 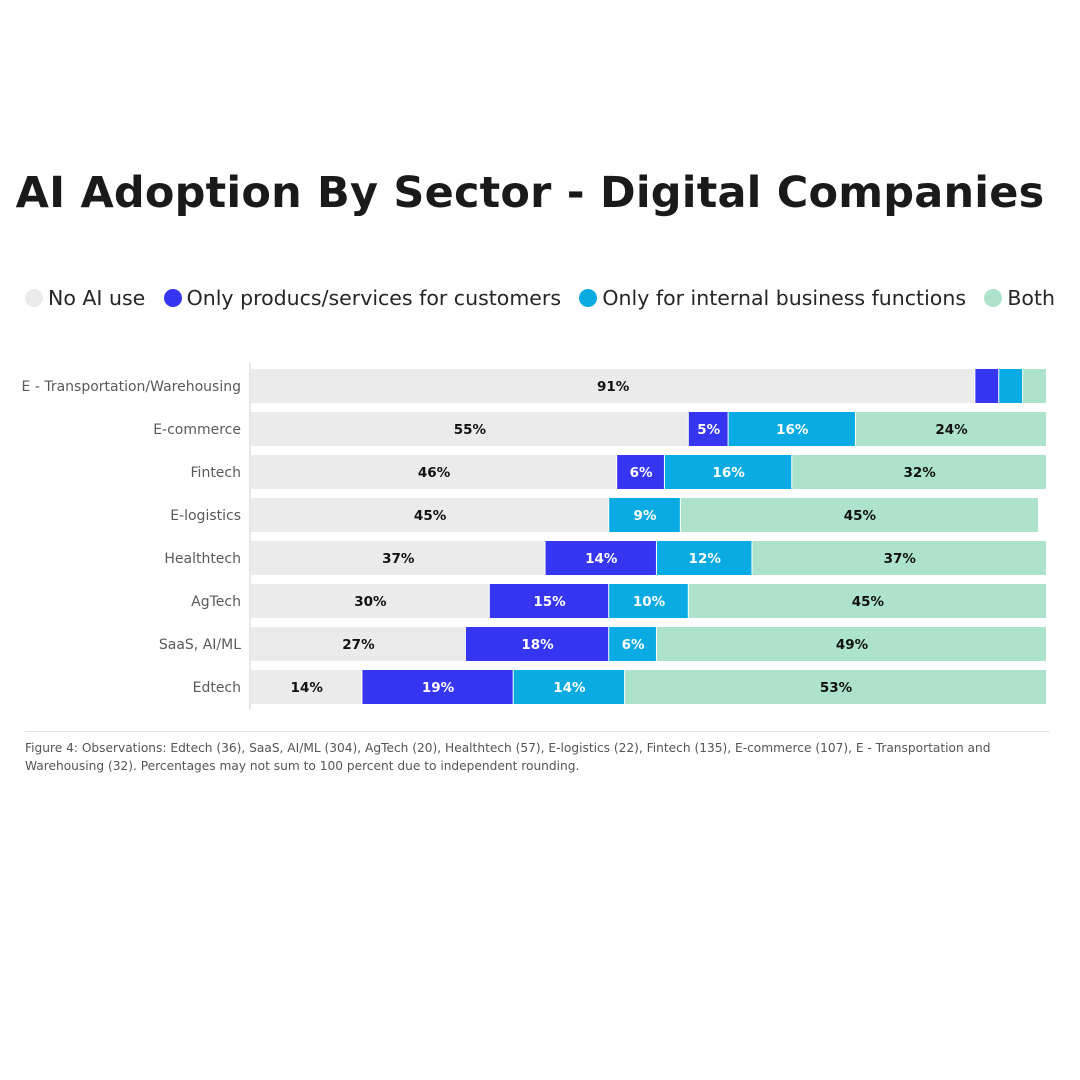 I want to click on data-label: 32%, so click(x=919, y=473).